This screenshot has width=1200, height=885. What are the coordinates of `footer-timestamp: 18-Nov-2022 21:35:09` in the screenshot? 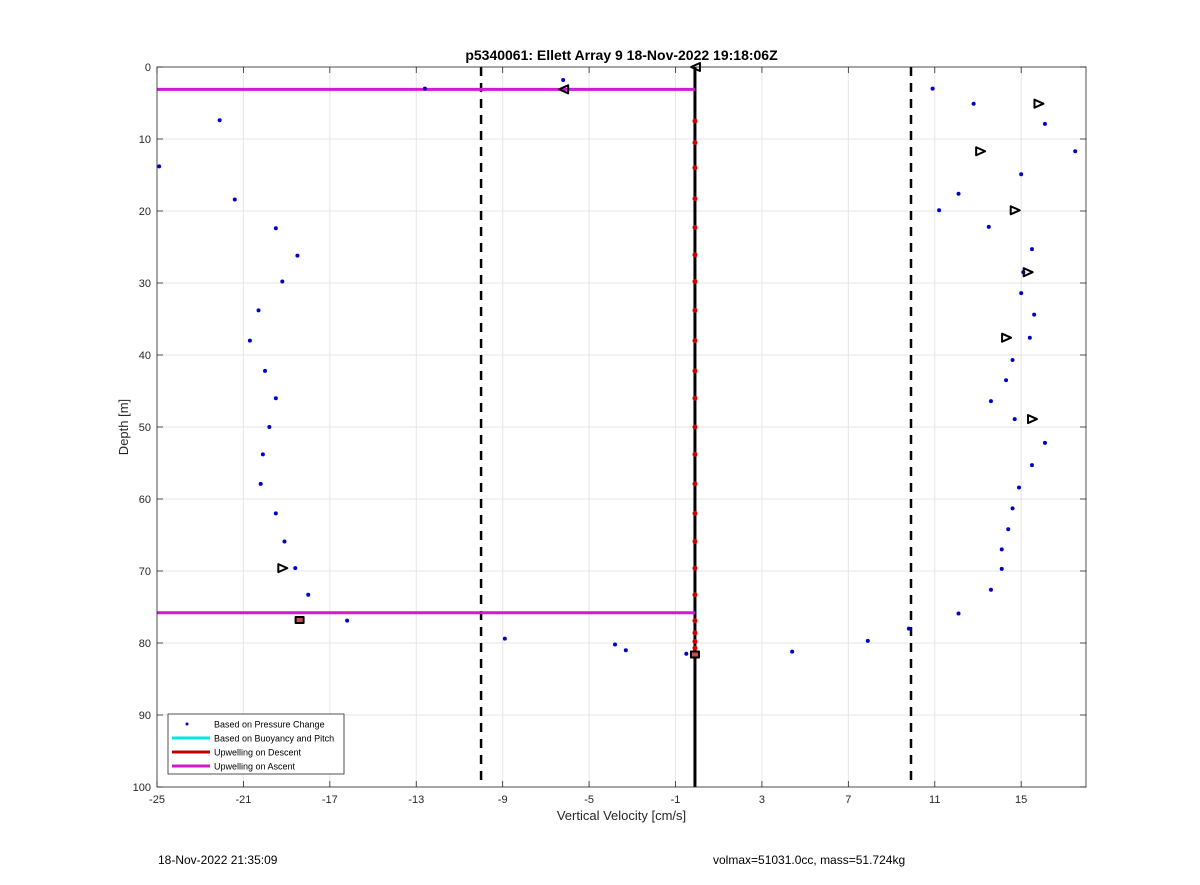 It's located at (218, 860).